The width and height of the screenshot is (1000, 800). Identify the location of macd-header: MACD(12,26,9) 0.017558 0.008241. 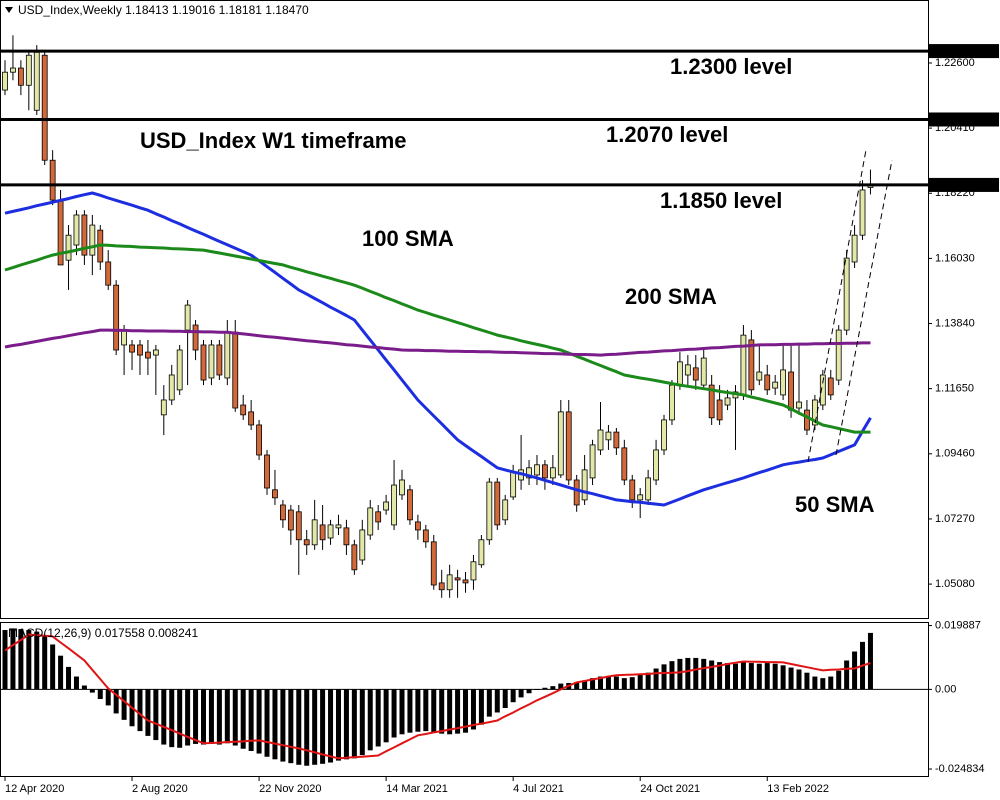
(103, 633).